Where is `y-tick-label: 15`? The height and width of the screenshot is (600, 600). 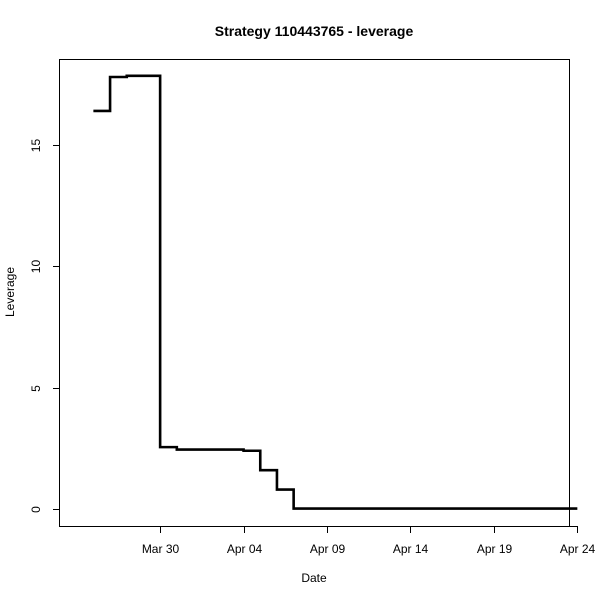
y-tick-label: 15 is located at coordinates (36, 146).